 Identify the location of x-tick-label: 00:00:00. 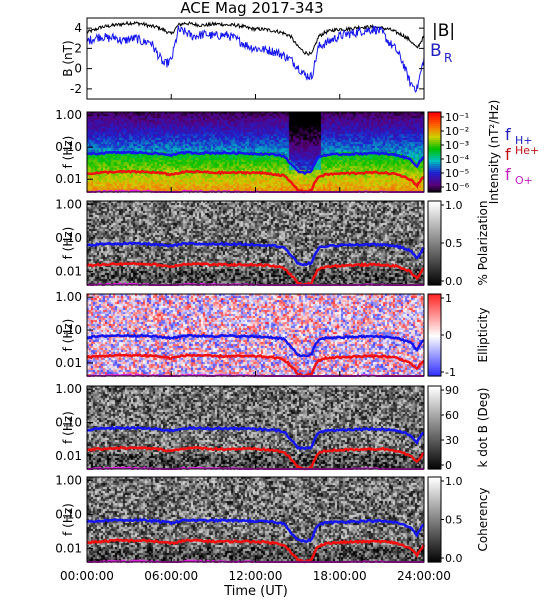
(87, 576).